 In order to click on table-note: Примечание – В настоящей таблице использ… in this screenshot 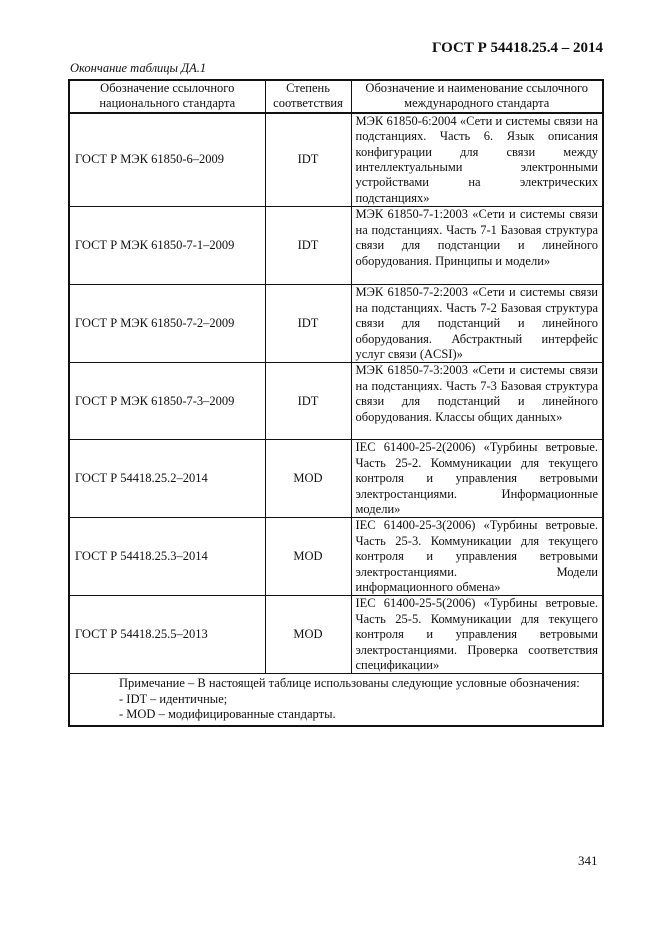, I will do `click(336, 700)`.